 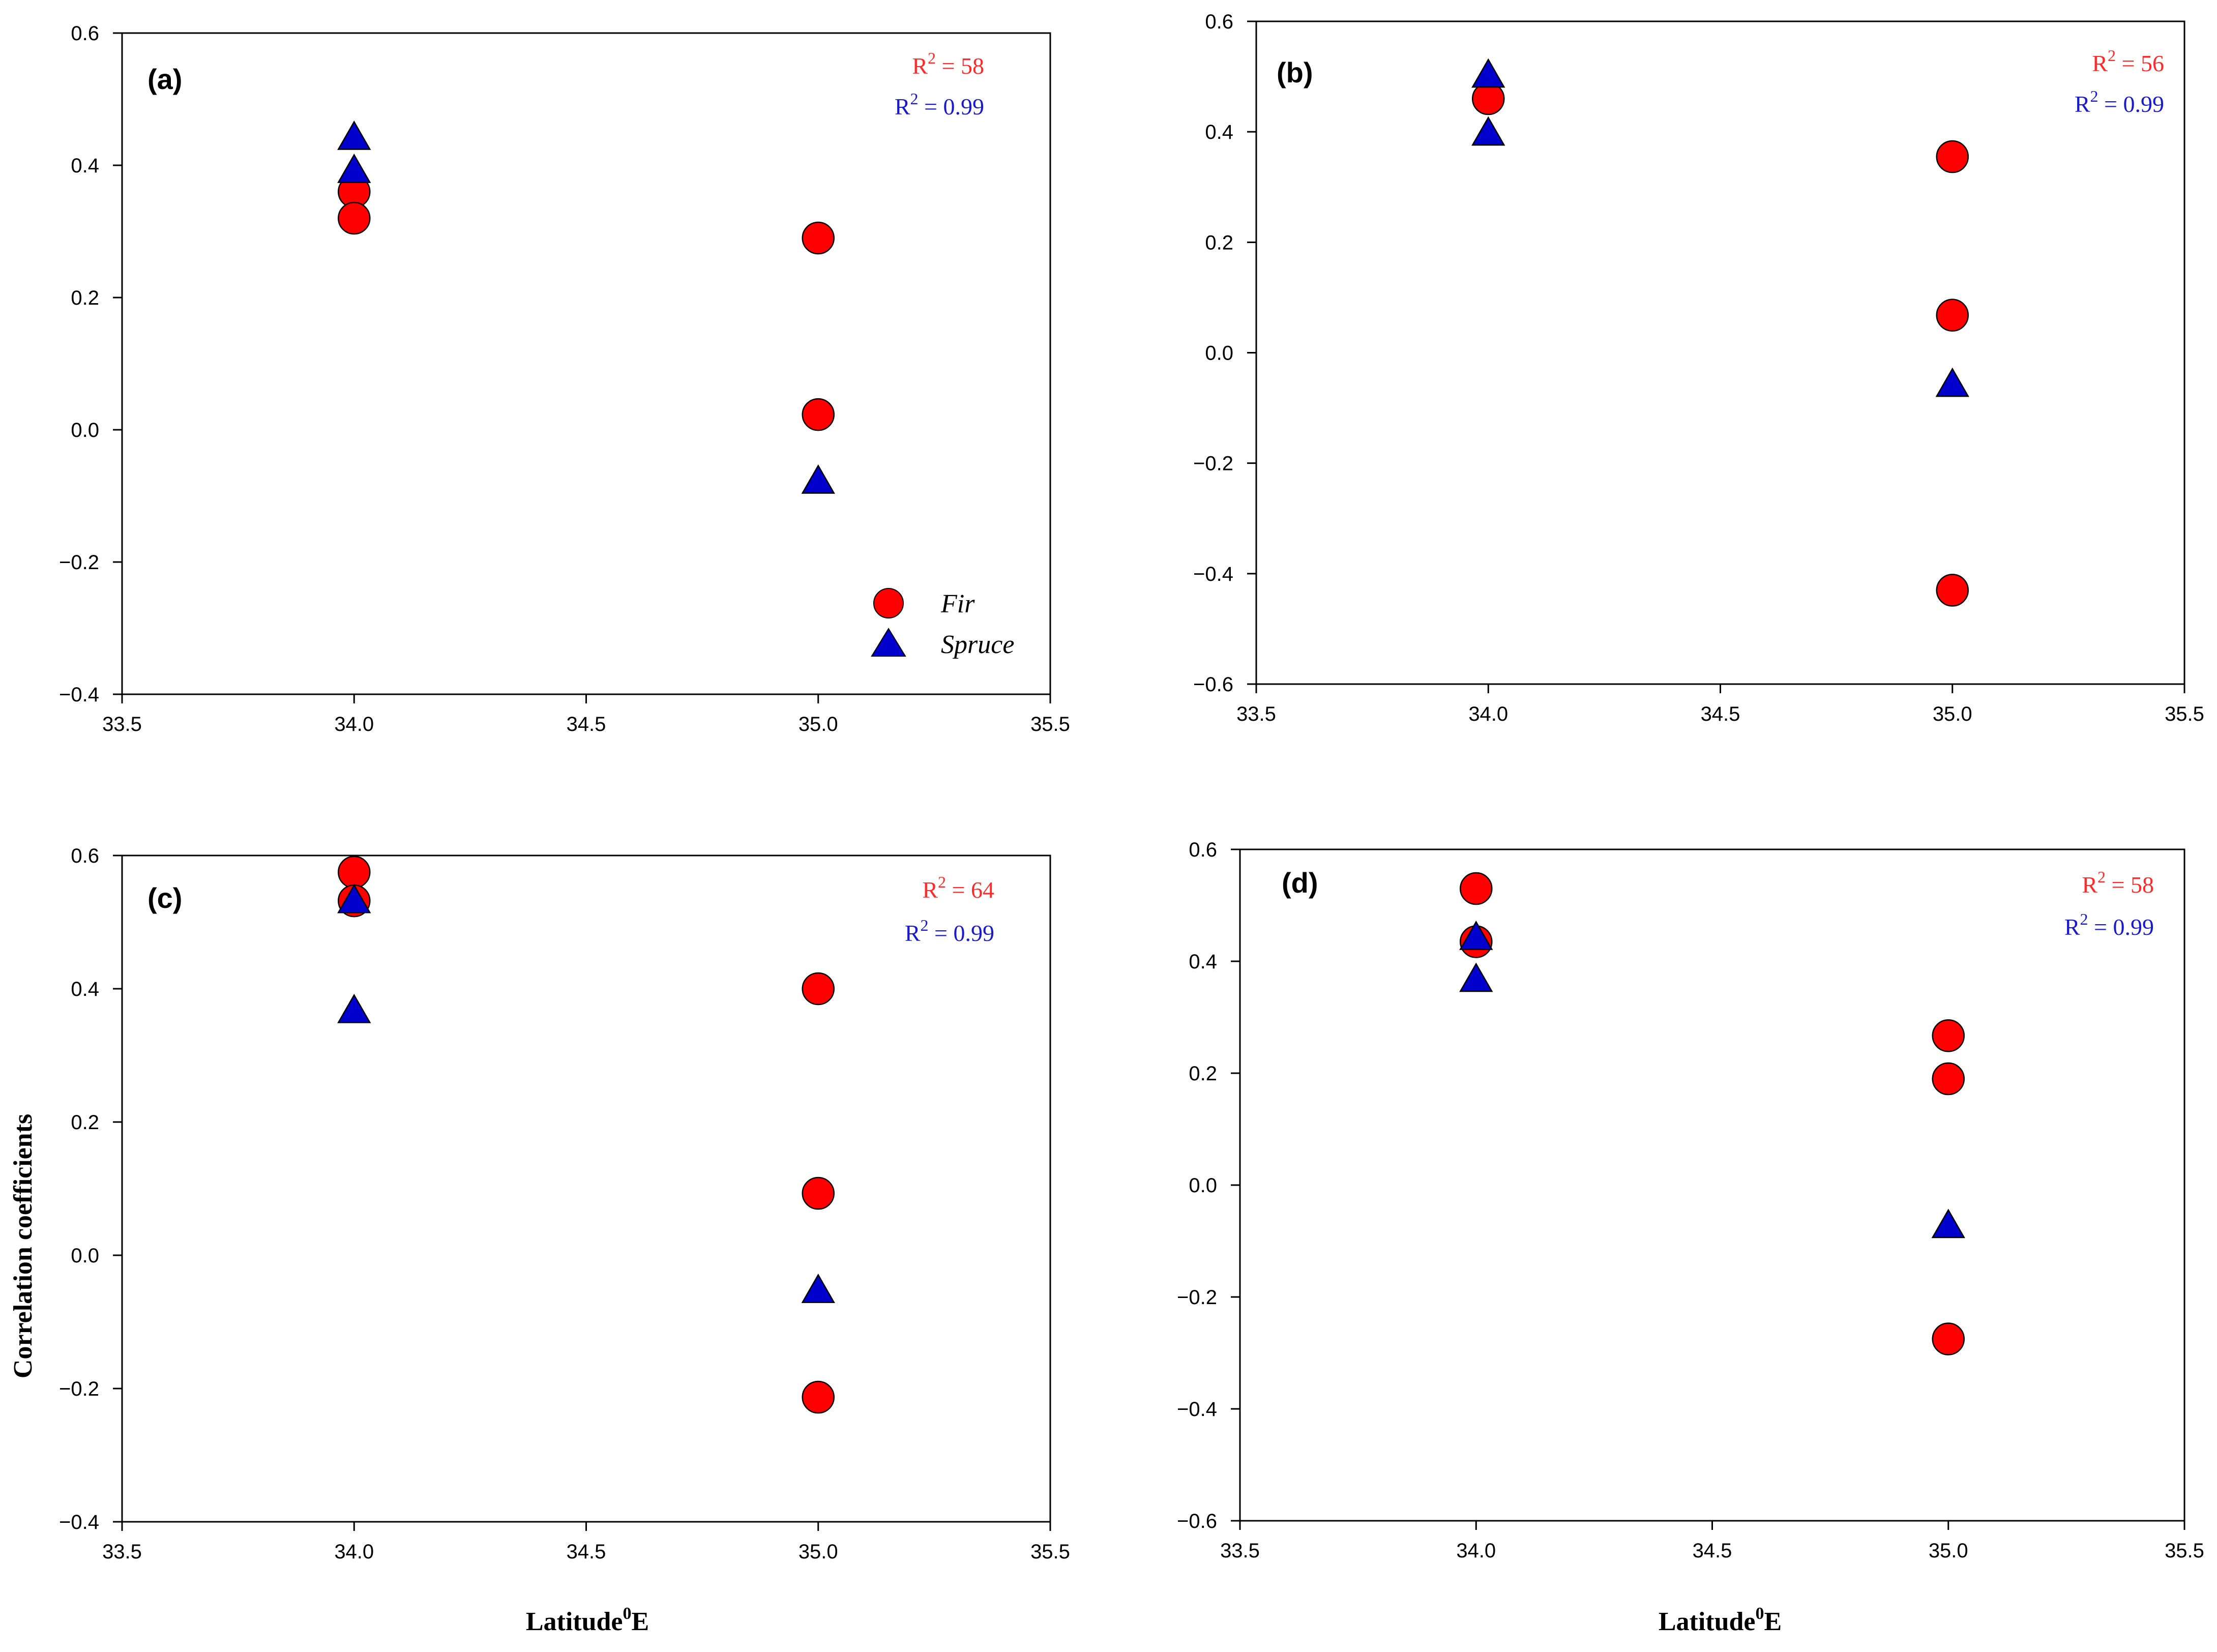 I want to click on legend-spruce-marker, so click(x=889, y=642).